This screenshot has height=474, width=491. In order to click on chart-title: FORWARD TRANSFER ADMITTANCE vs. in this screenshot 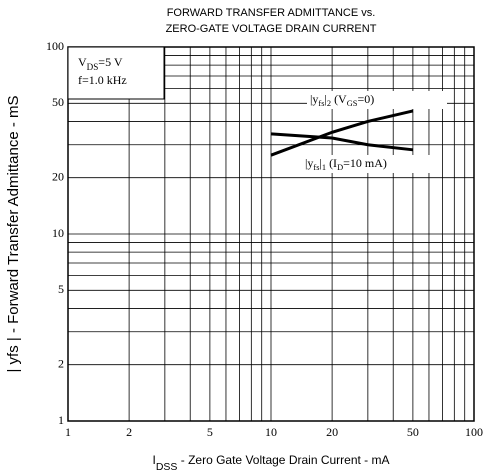, I will do `click(271, 13)`.